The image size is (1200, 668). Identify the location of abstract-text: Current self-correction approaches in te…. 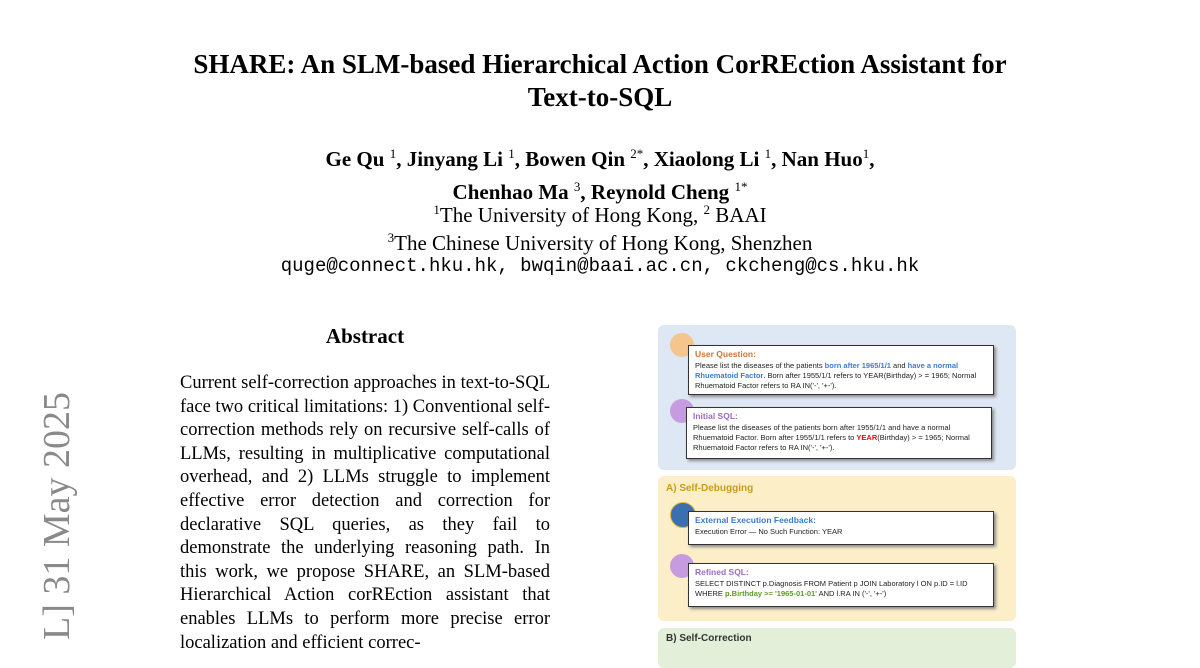
(365, 513).